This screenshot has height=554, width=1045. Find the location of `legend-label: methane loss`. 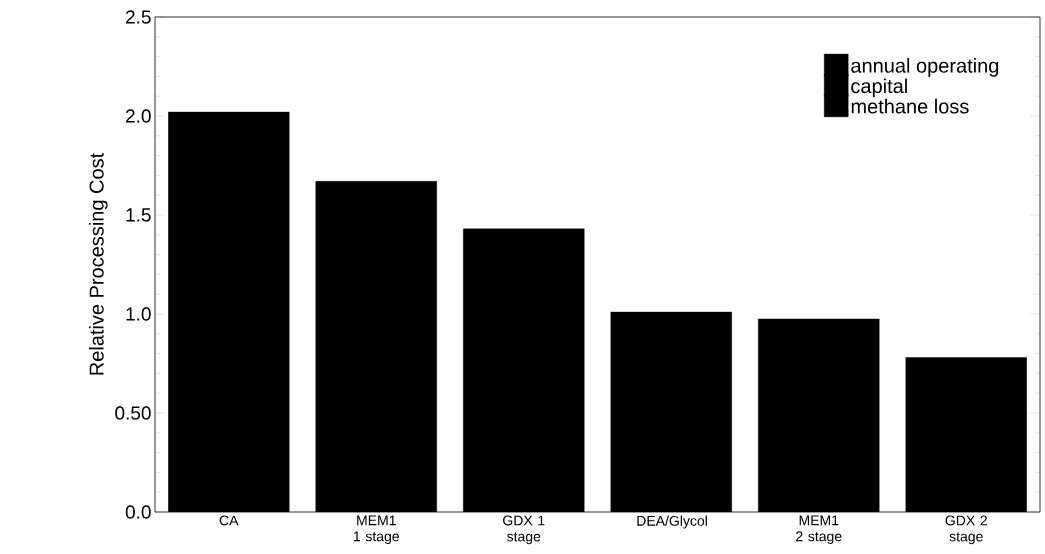

legend-label: methane loss is located at coordinates (910, 106).